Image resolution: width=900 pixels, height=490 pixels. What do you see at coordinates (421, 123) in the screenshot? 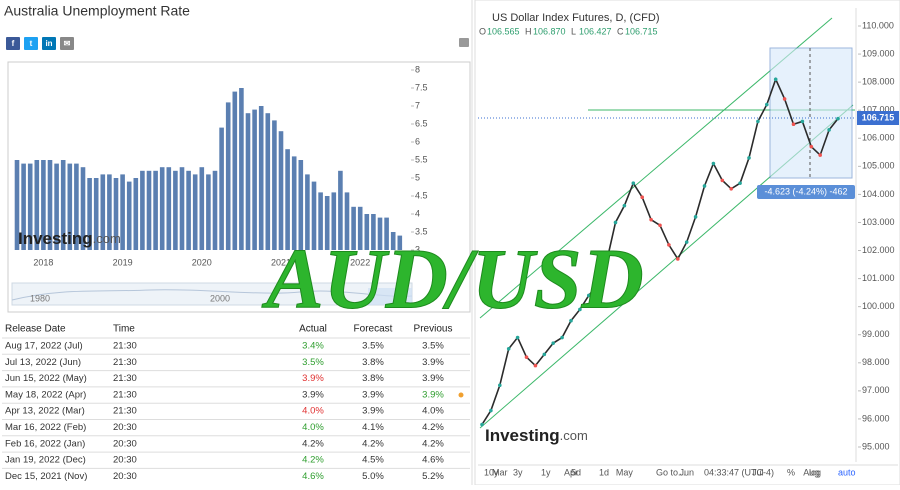
I see `y-tick-label: 6.5` at bounding box center [421, 123].